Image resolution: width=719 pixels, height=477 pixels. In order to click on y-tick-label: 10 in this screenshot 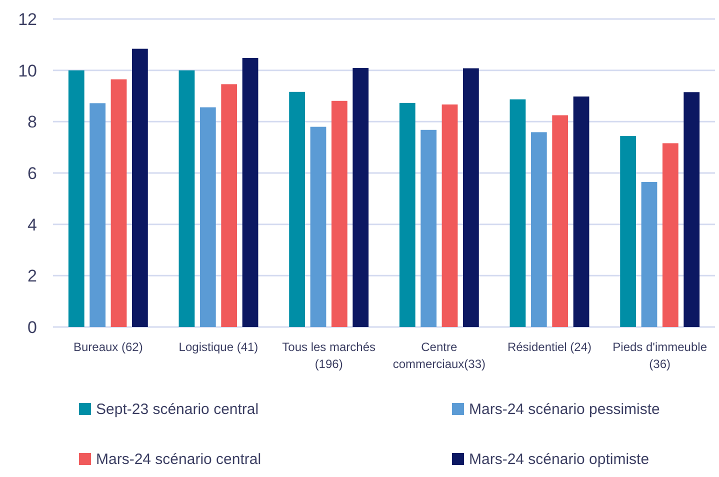, I will do `click(27, 70)`.